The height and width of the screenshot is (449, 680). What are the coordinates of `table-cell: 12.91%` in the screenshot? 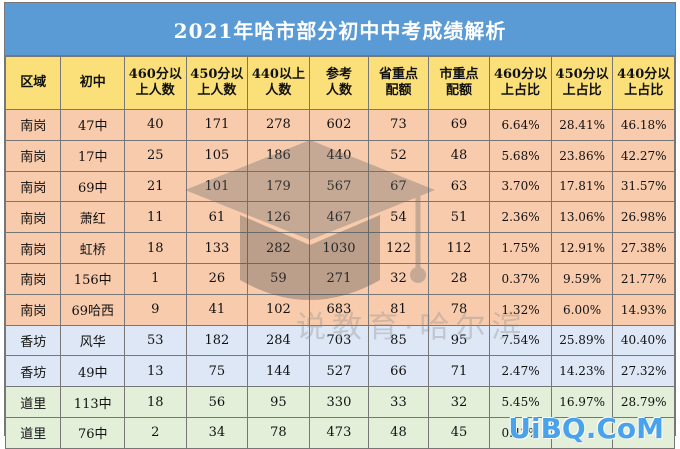 It's located at (582, 248).